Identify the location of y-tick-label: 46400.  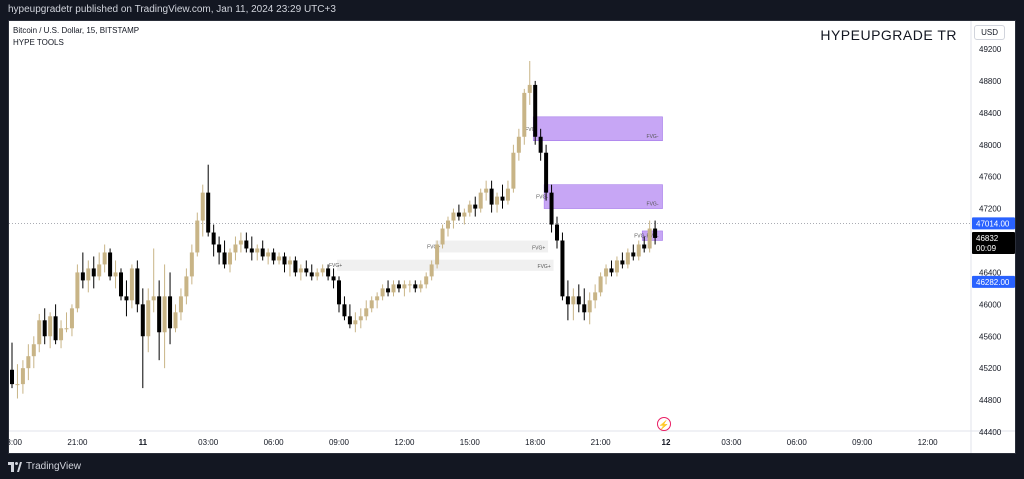
(990, 272).